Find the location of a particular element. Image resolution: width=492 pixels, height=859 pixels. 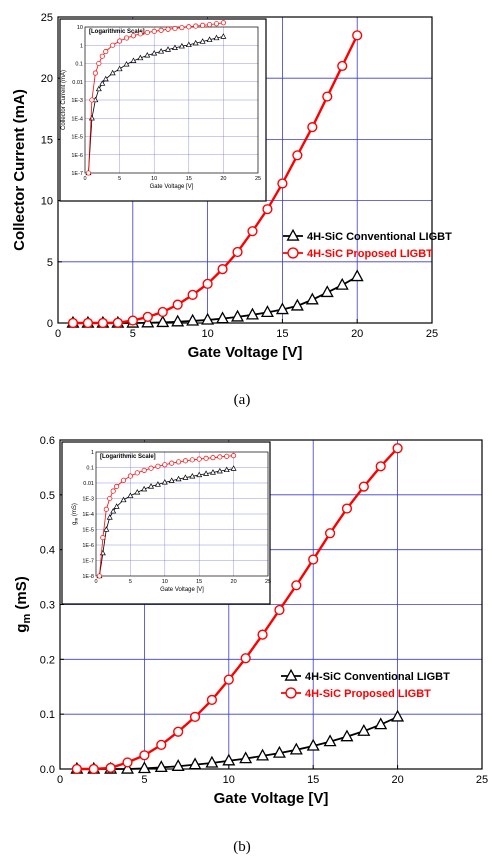

a-inset-xtick-label: 20 is located at coordinates (223, 179).